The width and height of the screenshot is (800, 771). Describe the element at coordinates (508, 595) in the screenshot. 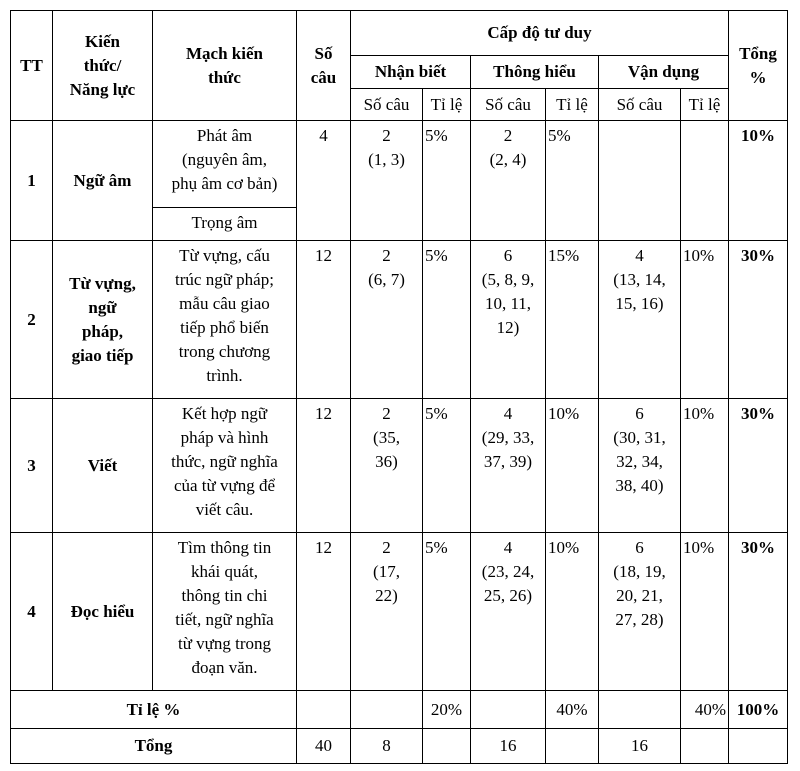

I see `cell-line: 25, 26)` at that location.